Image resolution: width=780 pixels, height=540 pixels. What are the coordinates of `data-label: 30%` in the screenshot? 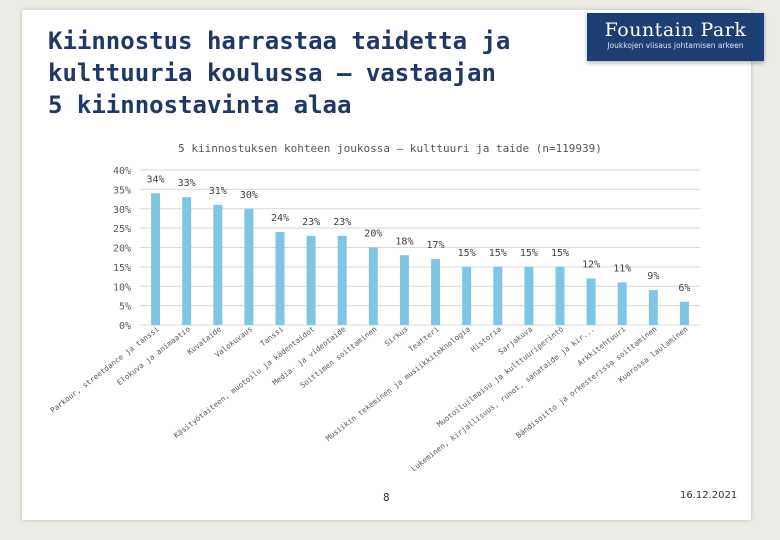 It's located at (249, 195).